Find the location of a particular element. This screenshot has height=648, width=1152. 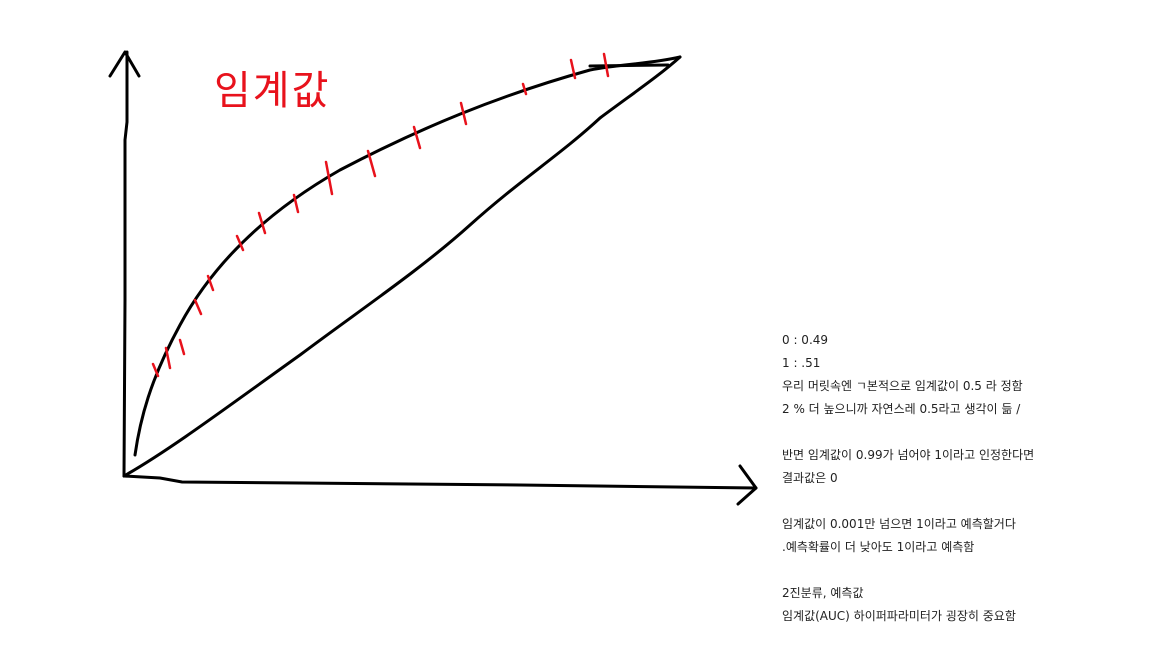

top-plateau-line is located at coordinates (629, 65).